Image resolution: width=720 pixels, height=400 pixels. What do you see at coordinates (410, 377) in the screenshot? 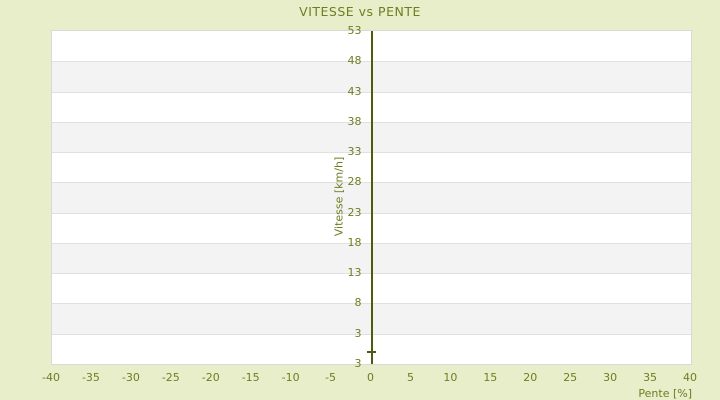
I see `x-tick-label: 5` at bounding box center [410, 377].